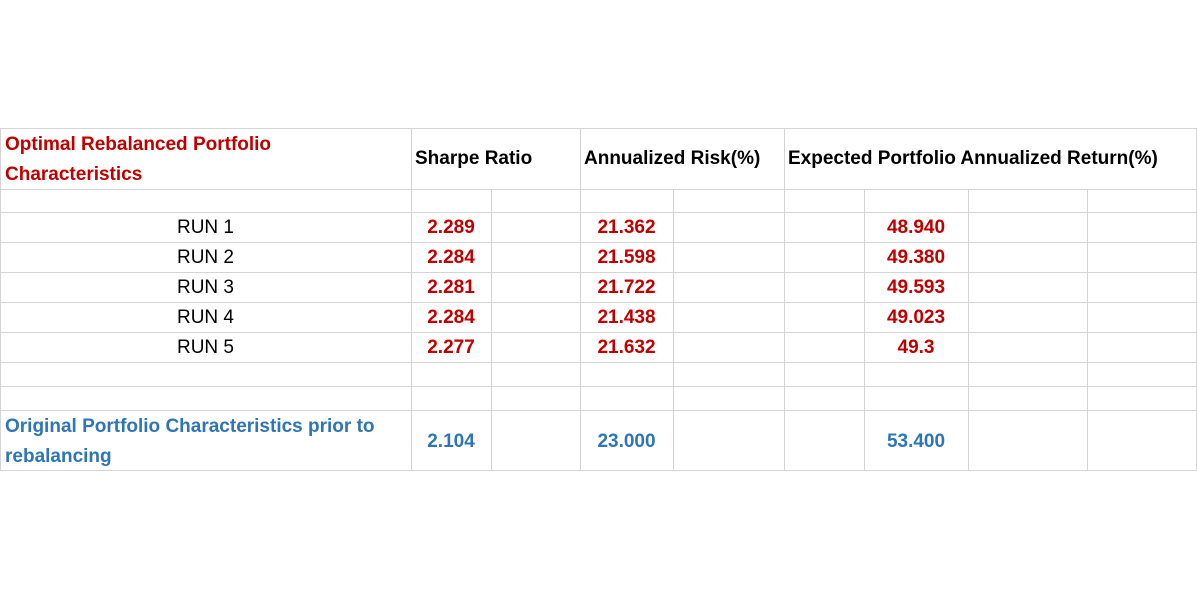 This screenshot has height=599, width=1197. What do you see at coordinates (205, 287) in the screenshot?
I see `run-label: RUN 3` at bounding box center [205, 287].